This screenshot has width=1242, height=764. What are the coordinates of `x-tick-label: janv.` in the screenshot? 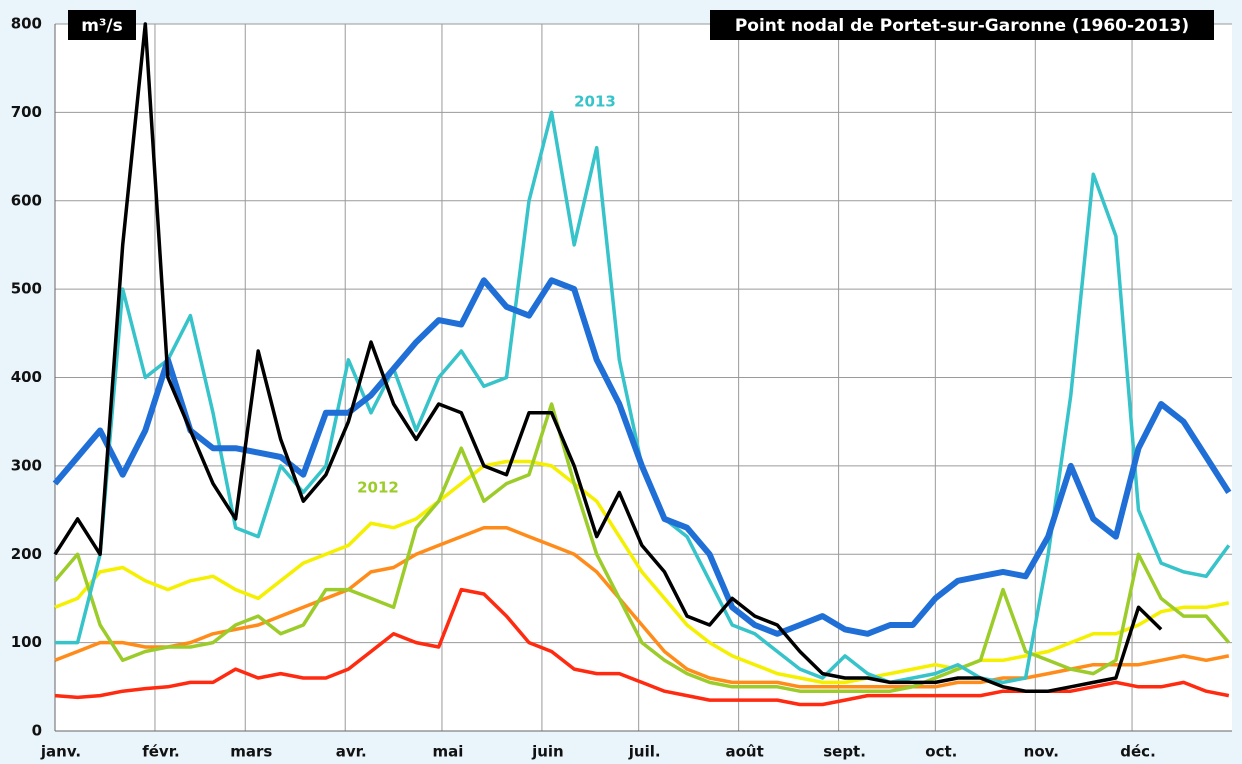 It's located at (60, 752).